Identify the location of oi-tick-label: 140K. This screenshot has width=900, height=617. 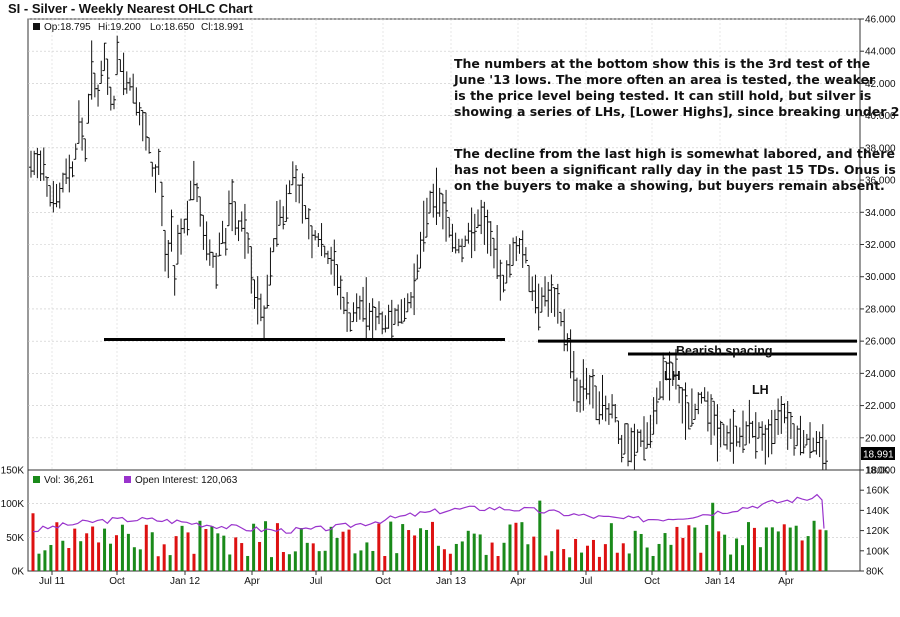
(878, 511).